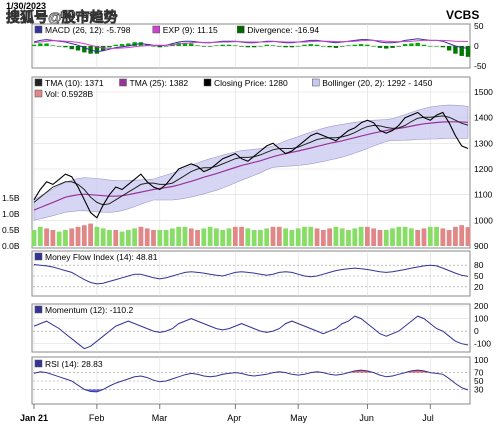 The height and width of the screenshot is (434, 500). What do you see at coordinates (81, 15) in the screenshot?
I see `chart-kind: Daily chart` at bounding box center [81, 15].